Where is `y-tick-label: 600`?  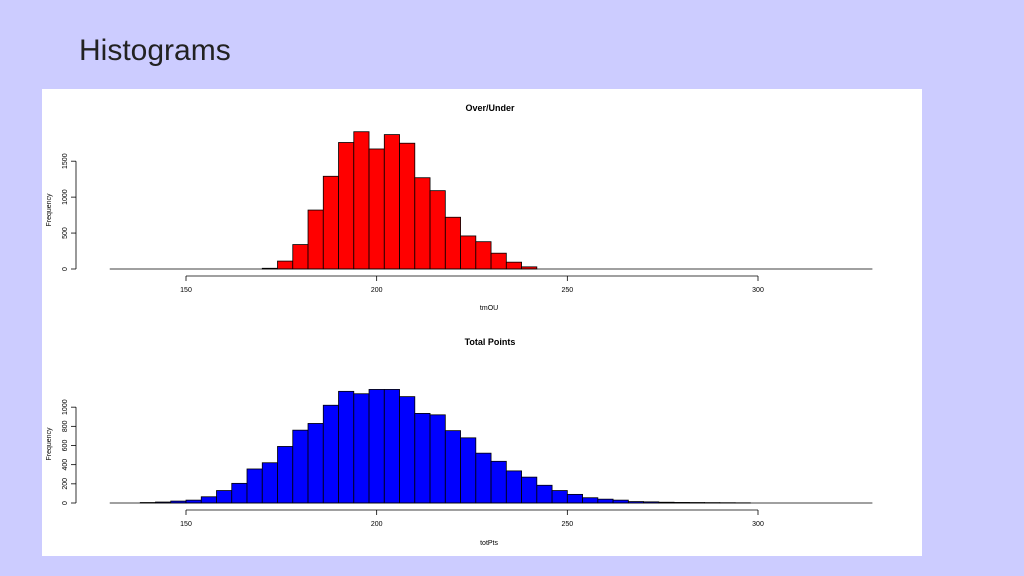 y-tick-label: 600 is located at coordinates (65, 446).